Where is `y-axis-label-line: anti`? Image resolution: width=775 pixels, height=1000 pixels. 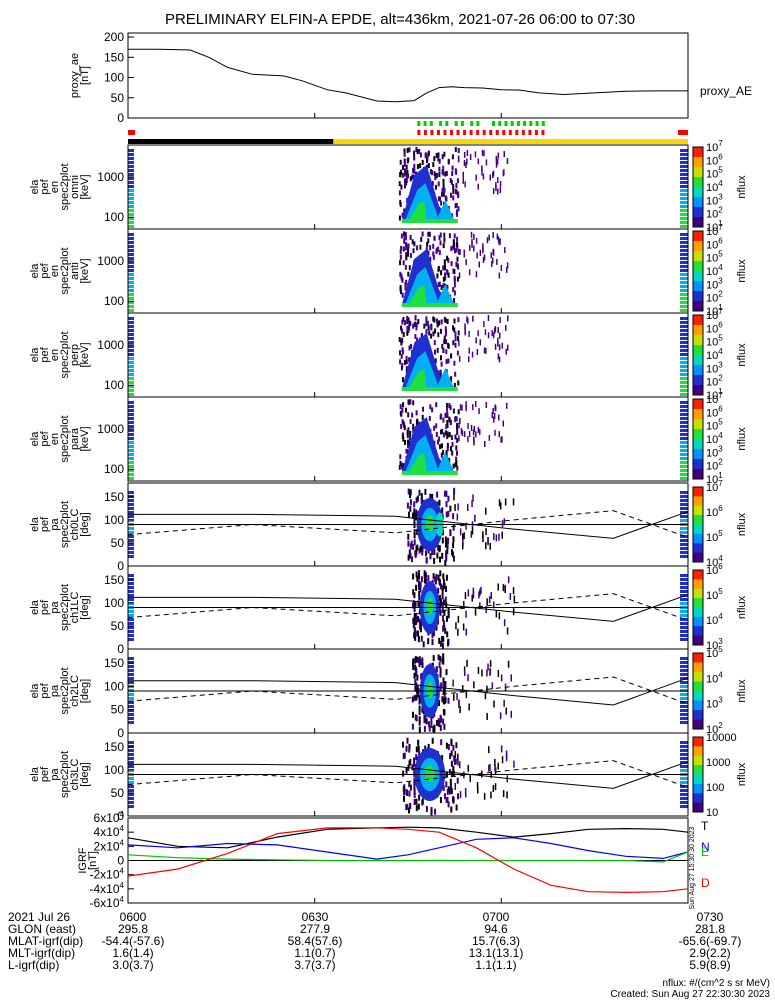
y-axis-label-line: anti is located at coordinates (75, 271).